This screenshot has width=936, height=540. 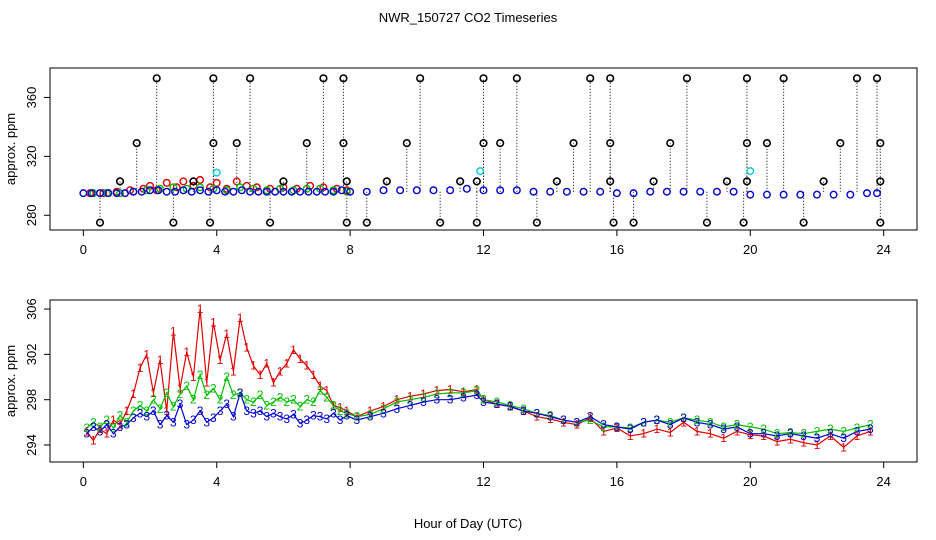 I want to click on x-tick-label: 8, so click(x=349, y=249).